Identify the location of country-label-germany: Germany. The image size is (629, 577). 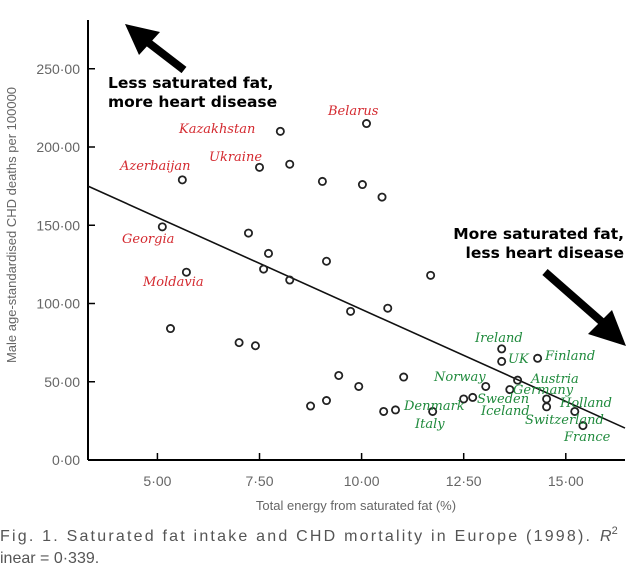
(543, 390).